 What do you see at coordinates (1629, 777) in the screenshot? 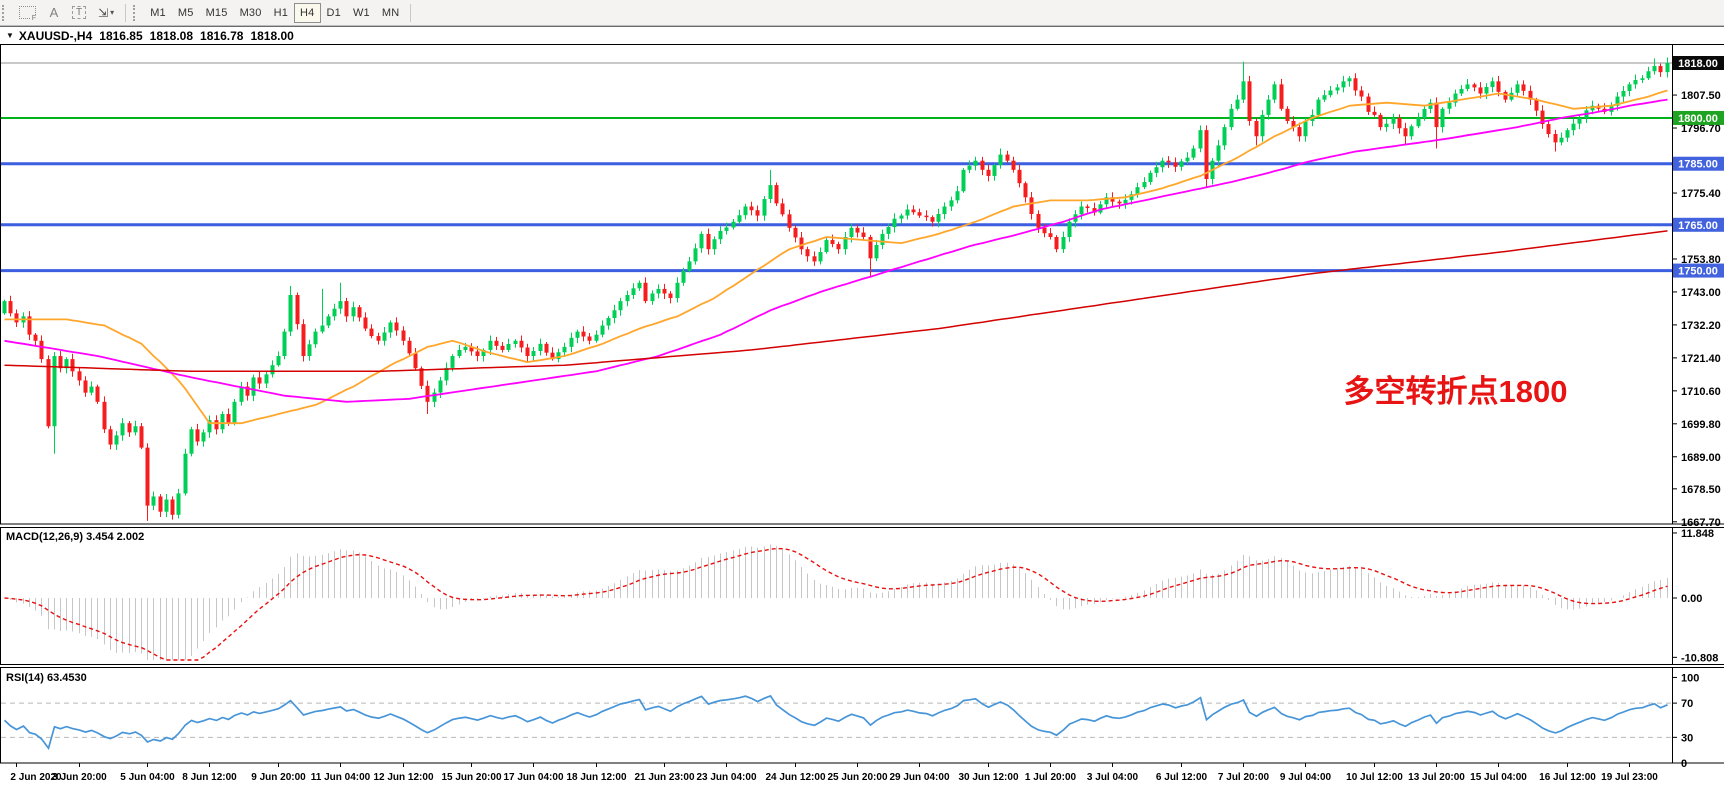
I see `svg-text: 19 Jul 23:00` at bounding box center [1629, 777].